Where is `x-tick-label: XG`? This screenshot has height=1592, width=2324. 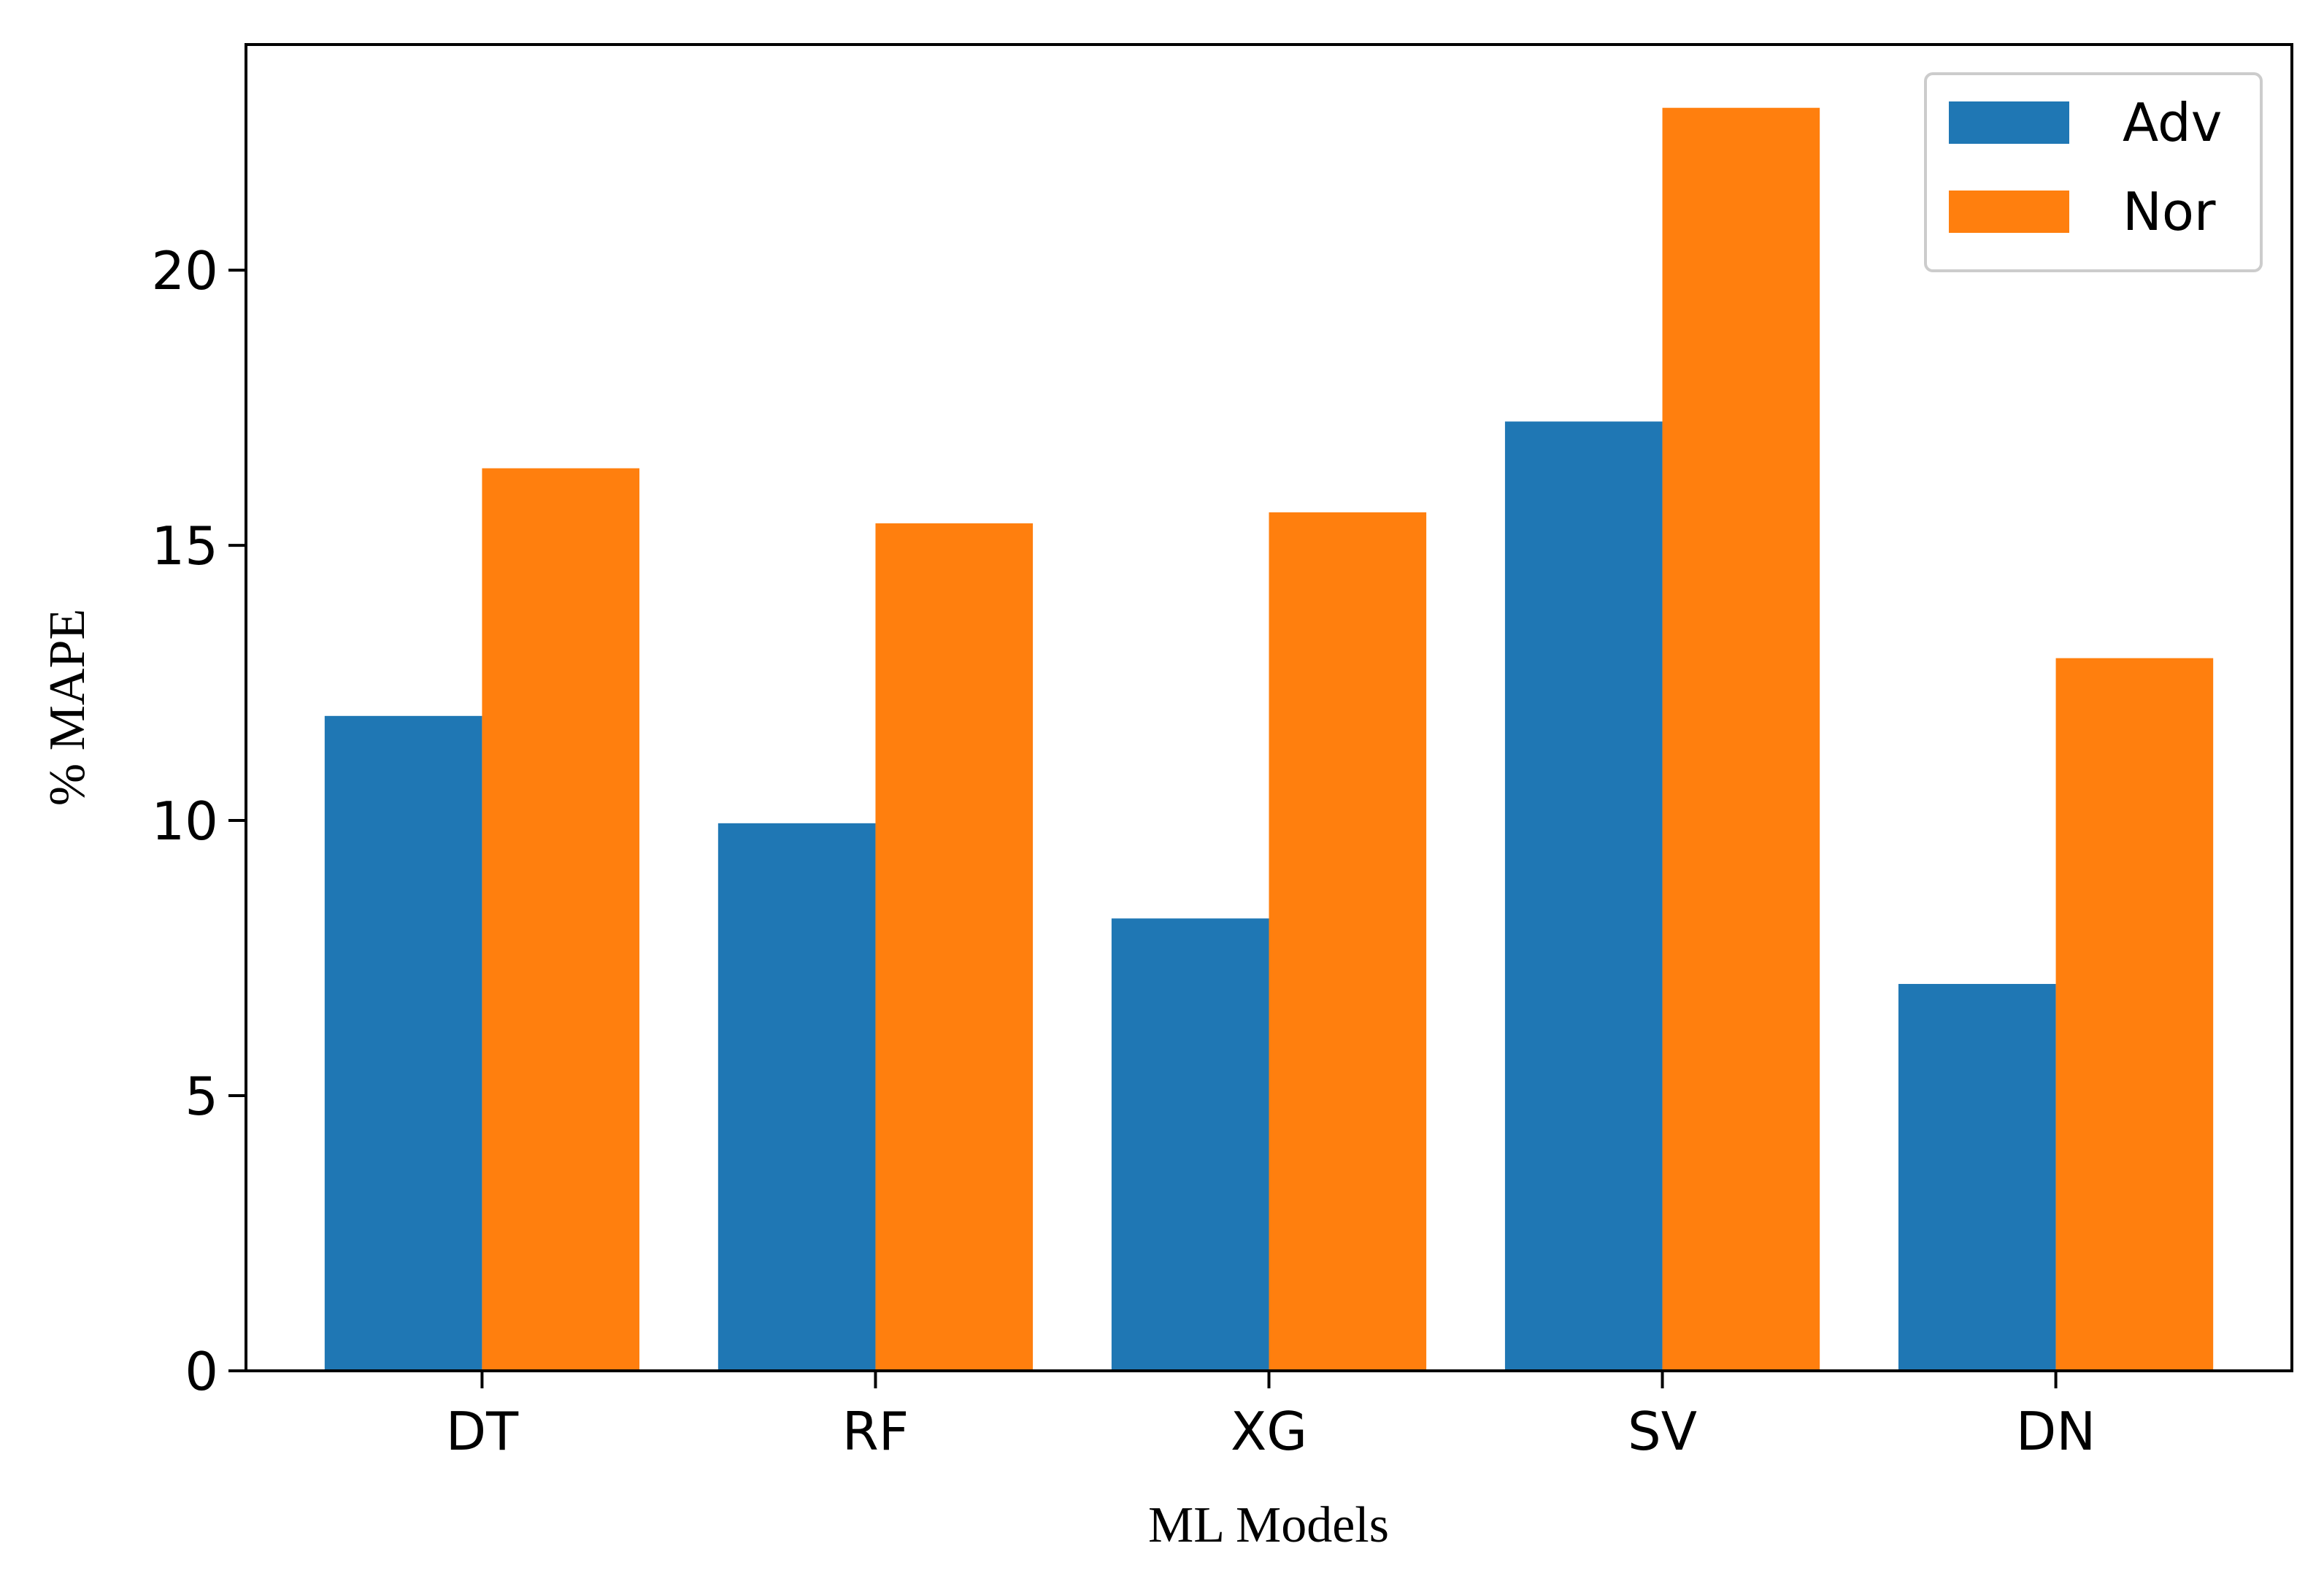
x-tick-label: XG is located at coordinates (1269, 1431).